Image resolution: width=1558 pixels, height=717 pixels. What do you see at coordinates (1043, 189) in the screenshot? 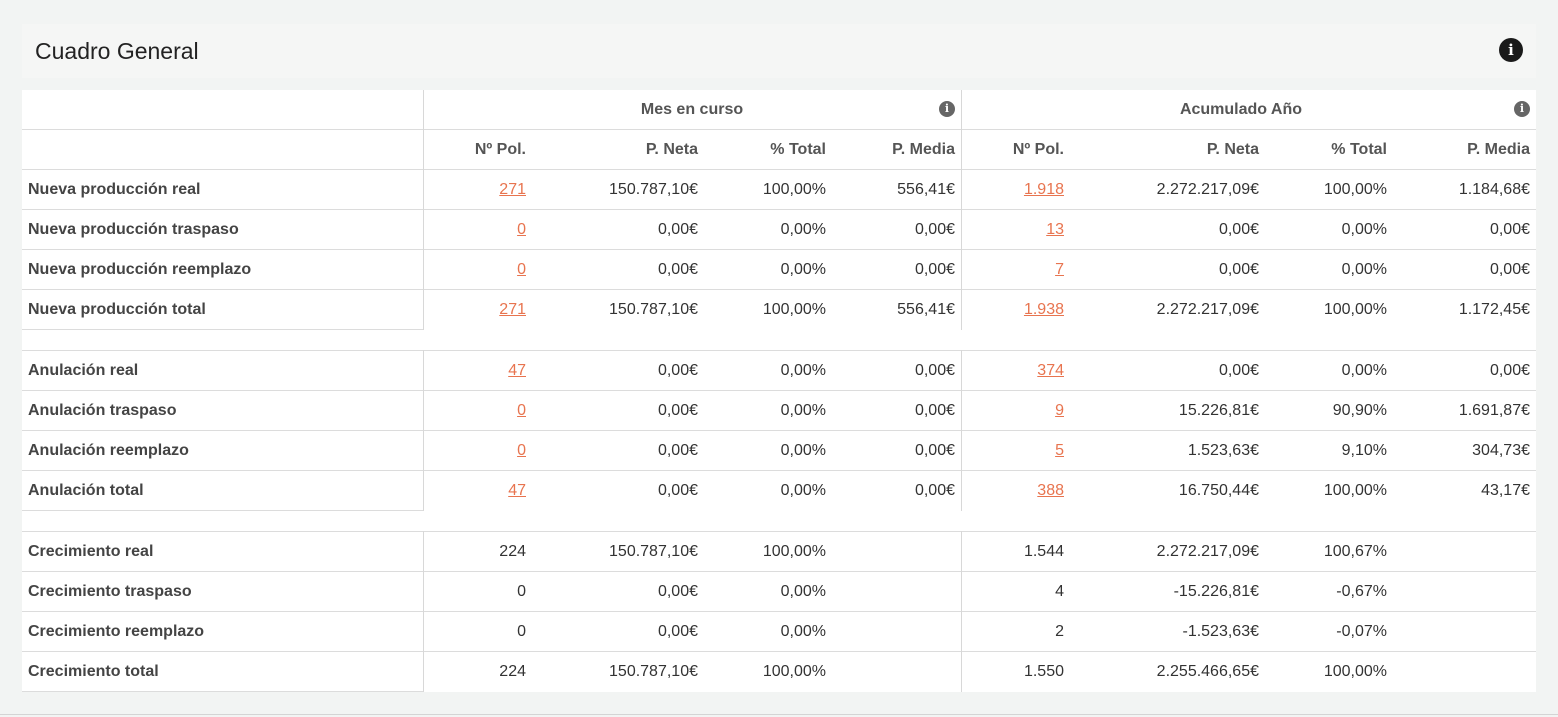
I see `policy-count-link: 1.918` at bounding box center [1043, 189].